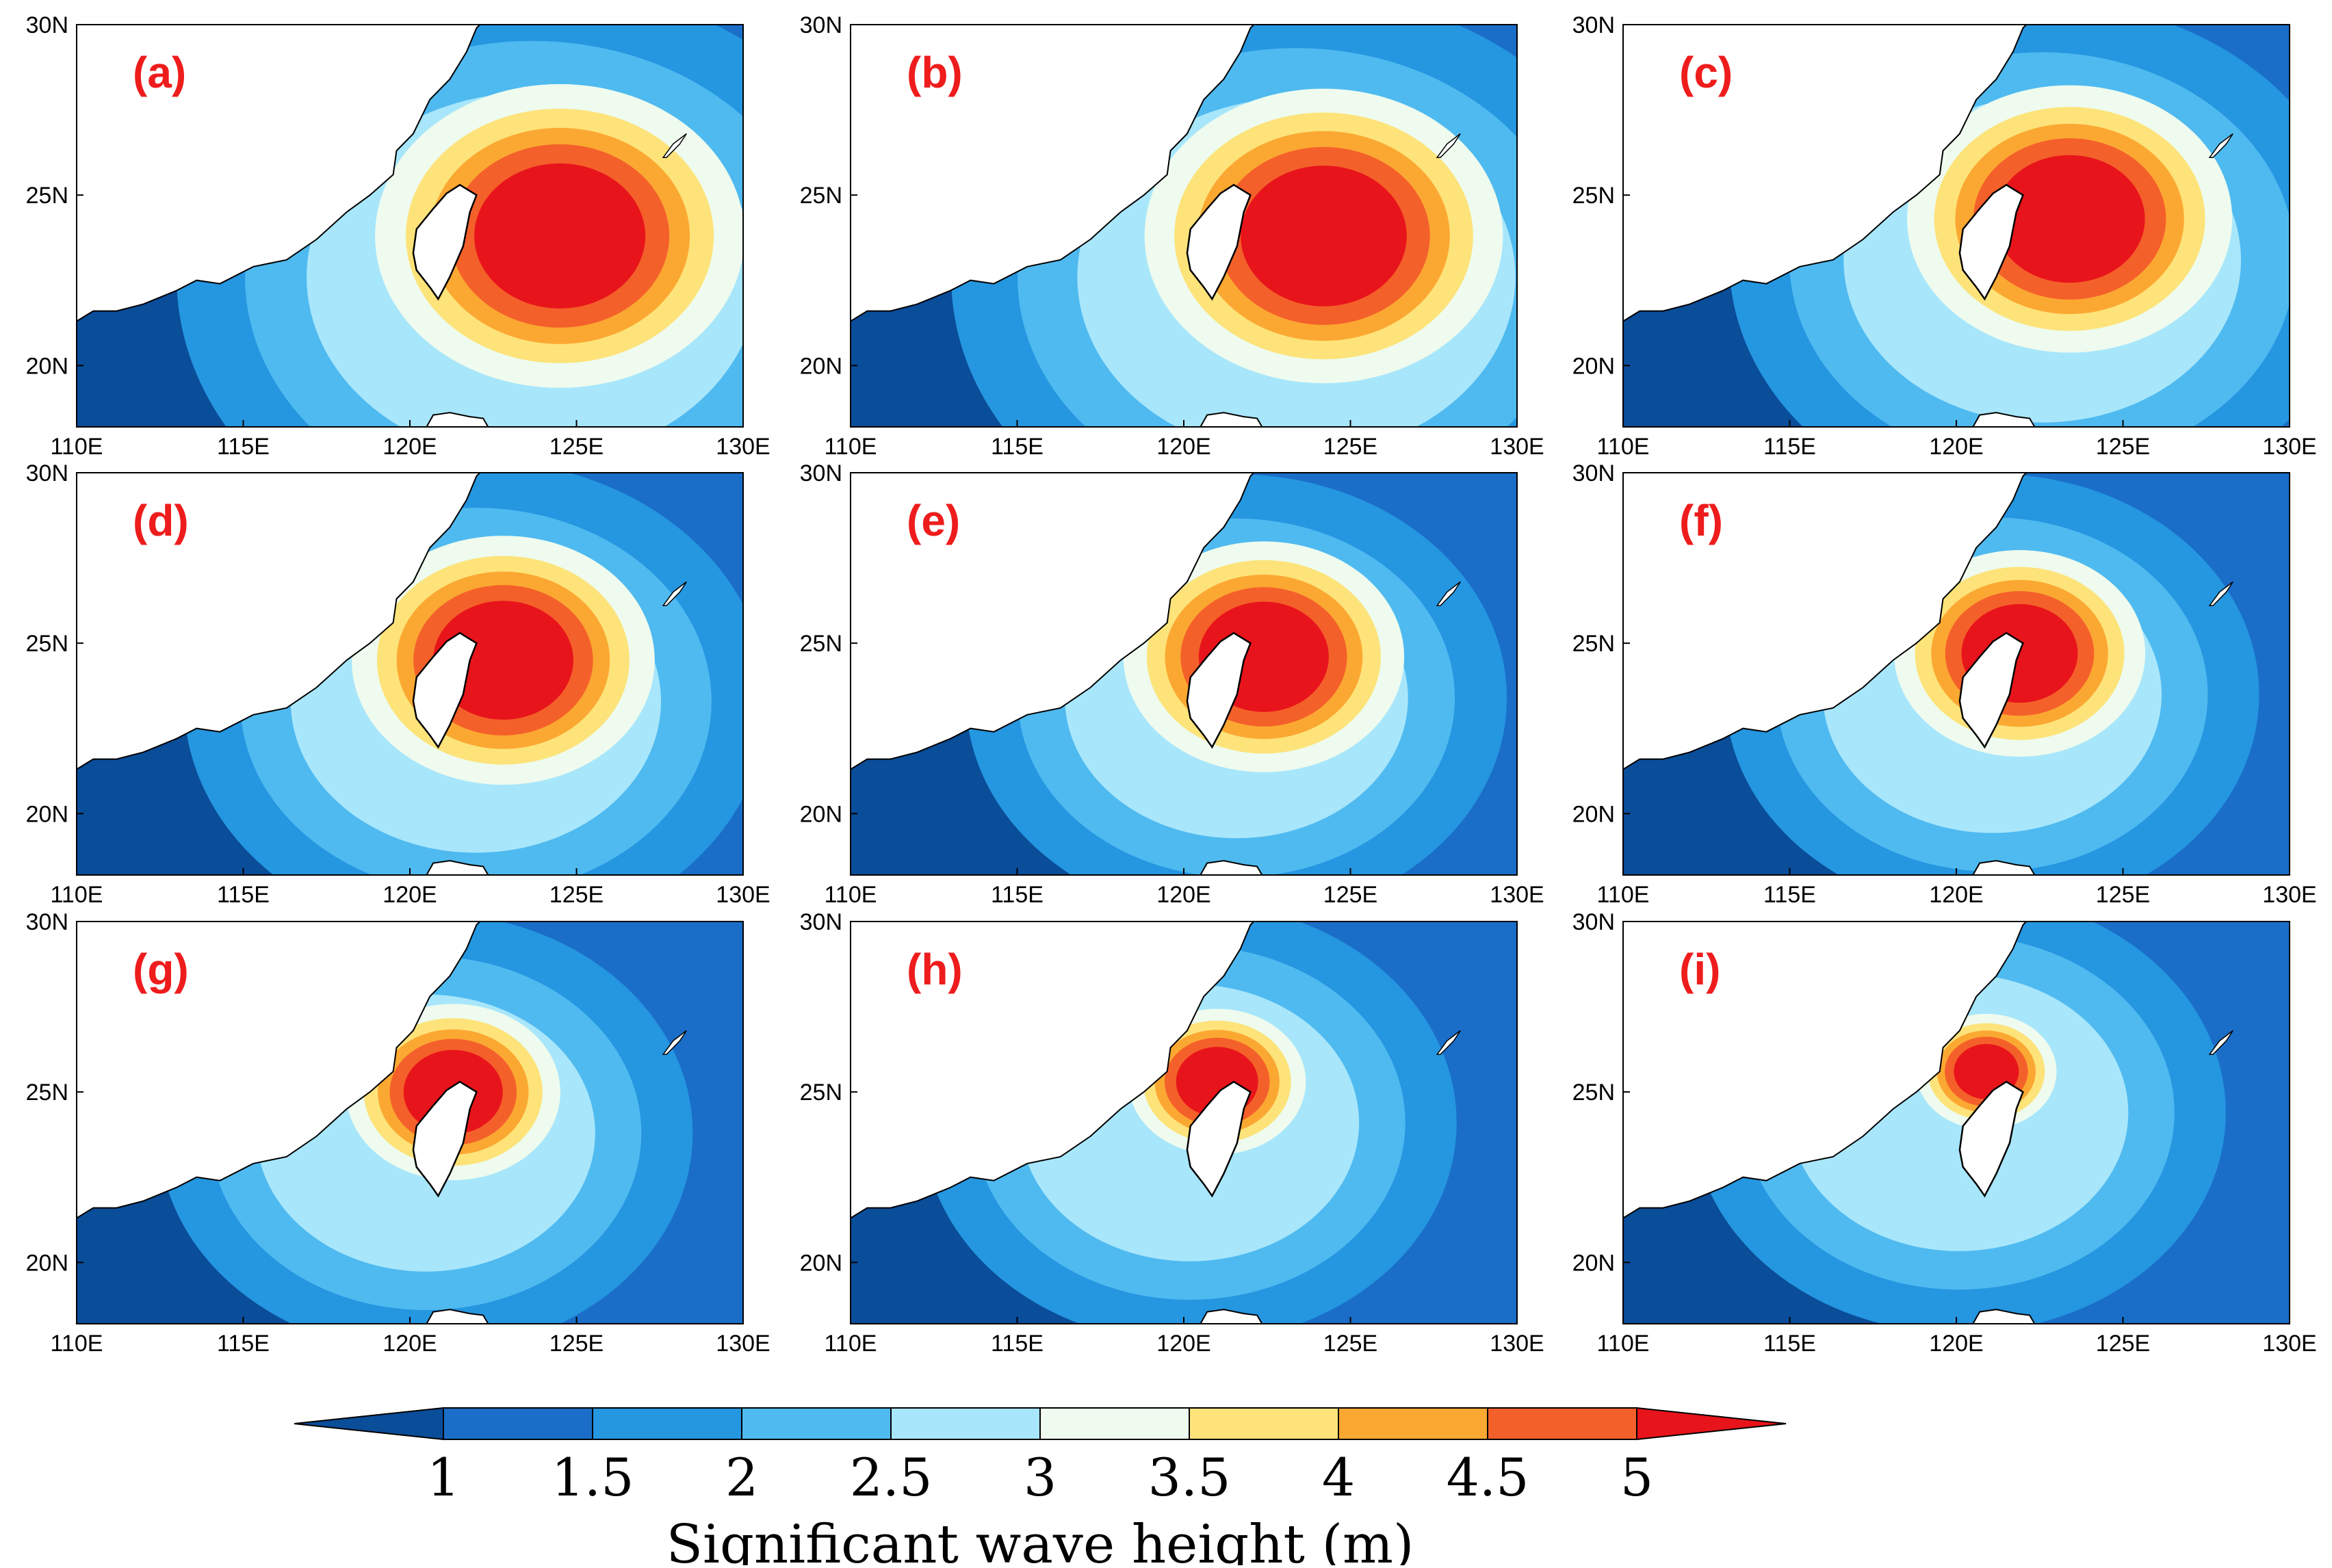 The image size is (2332, 1568). I want to click on map-panel: (e) 110E 115E 120E 125E 130E 30N 25N 20N, so click(1172, 684).